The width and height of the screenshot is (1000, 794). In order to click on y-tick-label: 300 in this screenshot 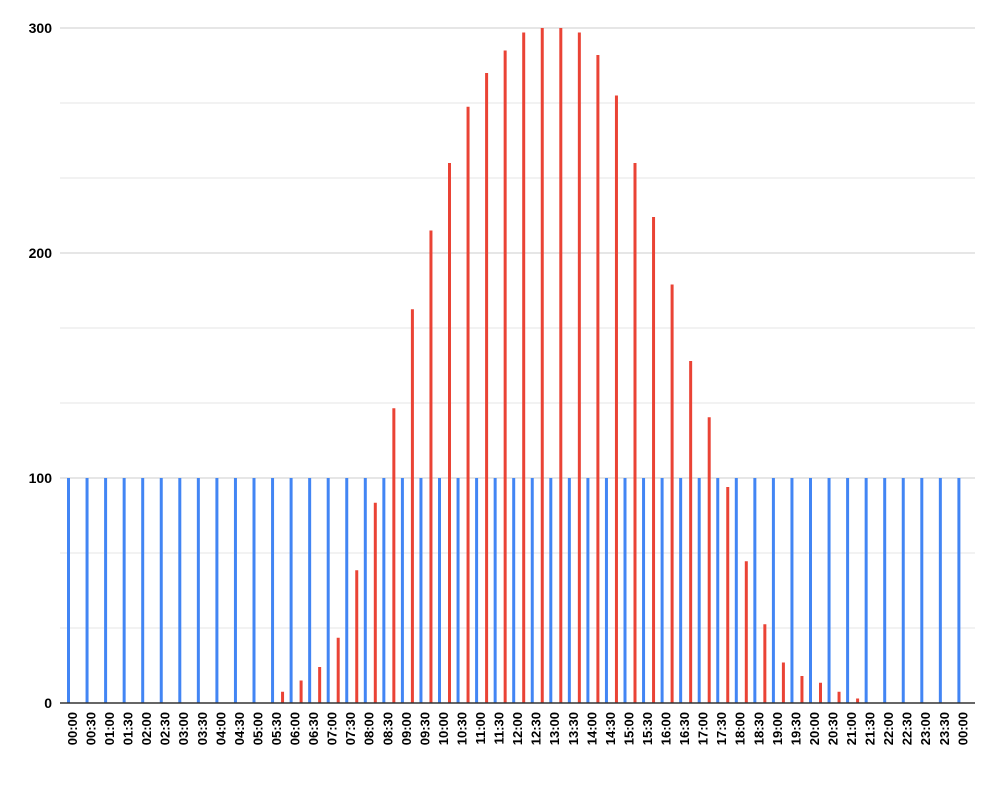, I will do `click(41, 28)`.